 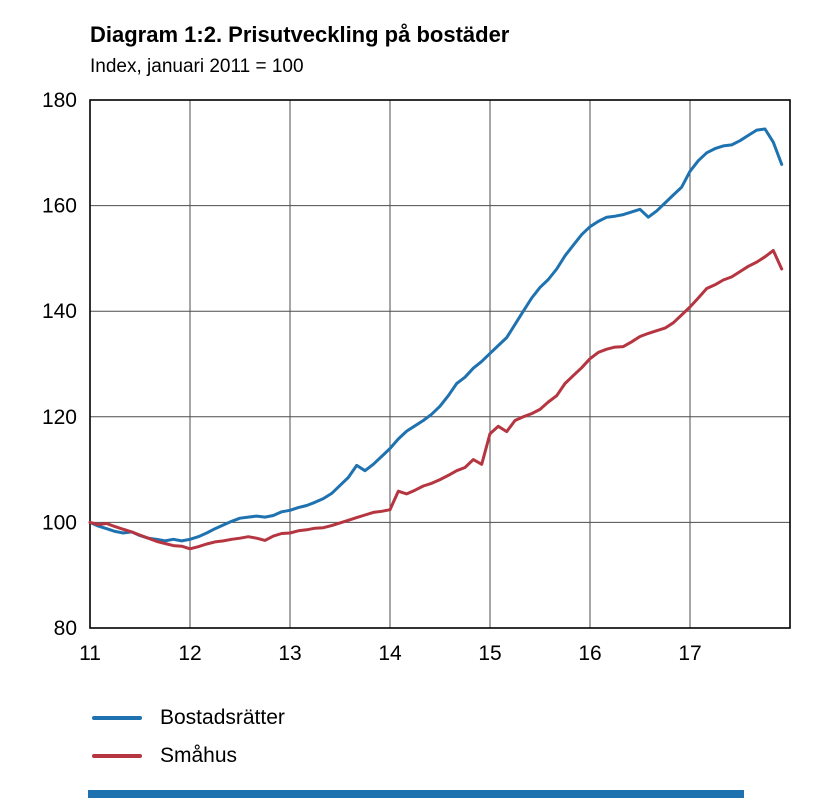 What do you see at coordinates (289, 653) in the screenshot?
I see `svg-text: 13` at bounding box center [289, 653].